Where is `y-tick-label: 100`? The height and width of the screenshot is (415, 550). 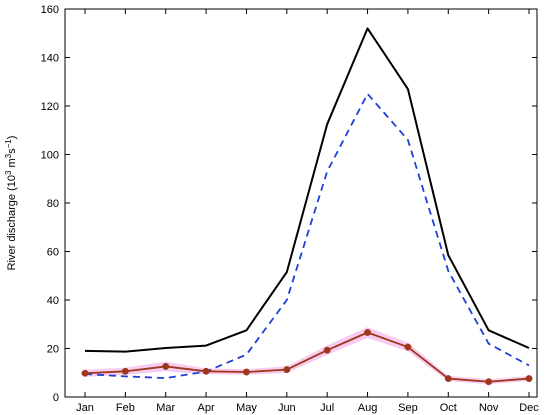 y-tick-label: 100 is located at coordinates (50, 156).